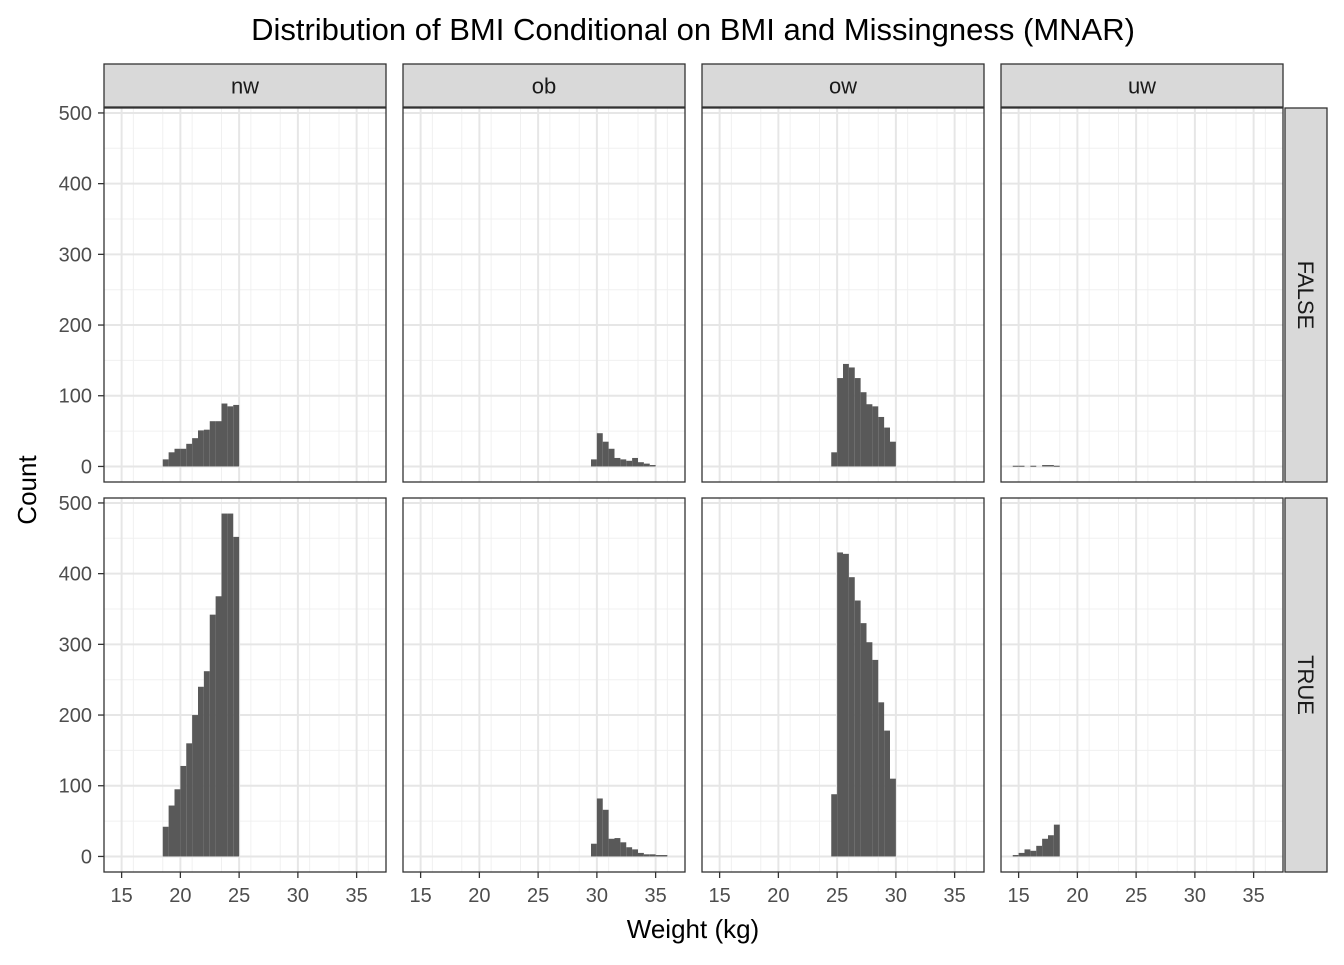  I want to click on histogram-panel-ob-TRUE, so click(629, 827).